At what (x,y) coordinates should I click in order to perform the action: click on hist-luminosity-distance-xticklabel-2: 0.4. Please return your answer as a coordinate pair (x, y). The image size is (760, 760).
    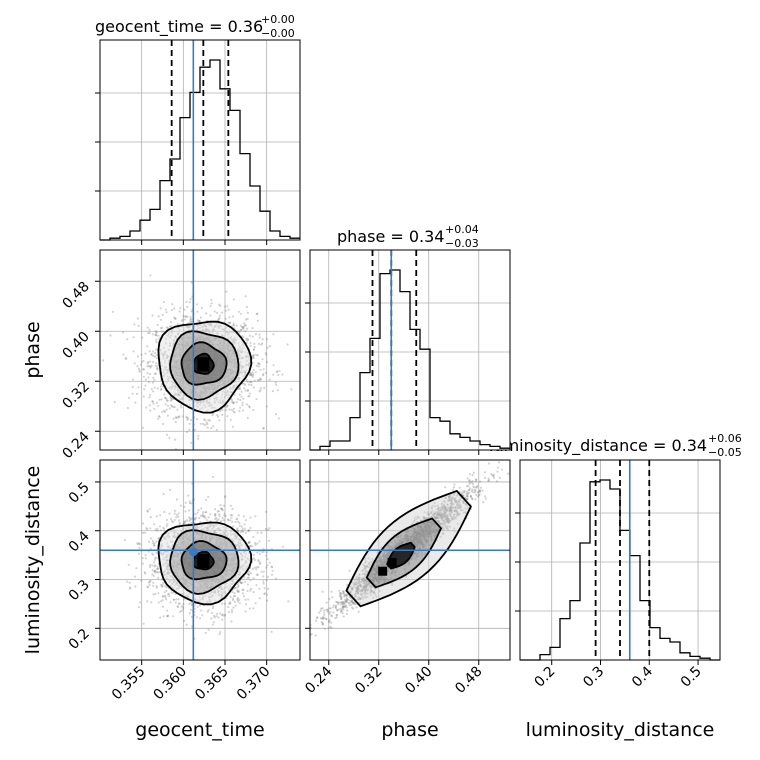
    Looking at the image, I should click on (642, 676).